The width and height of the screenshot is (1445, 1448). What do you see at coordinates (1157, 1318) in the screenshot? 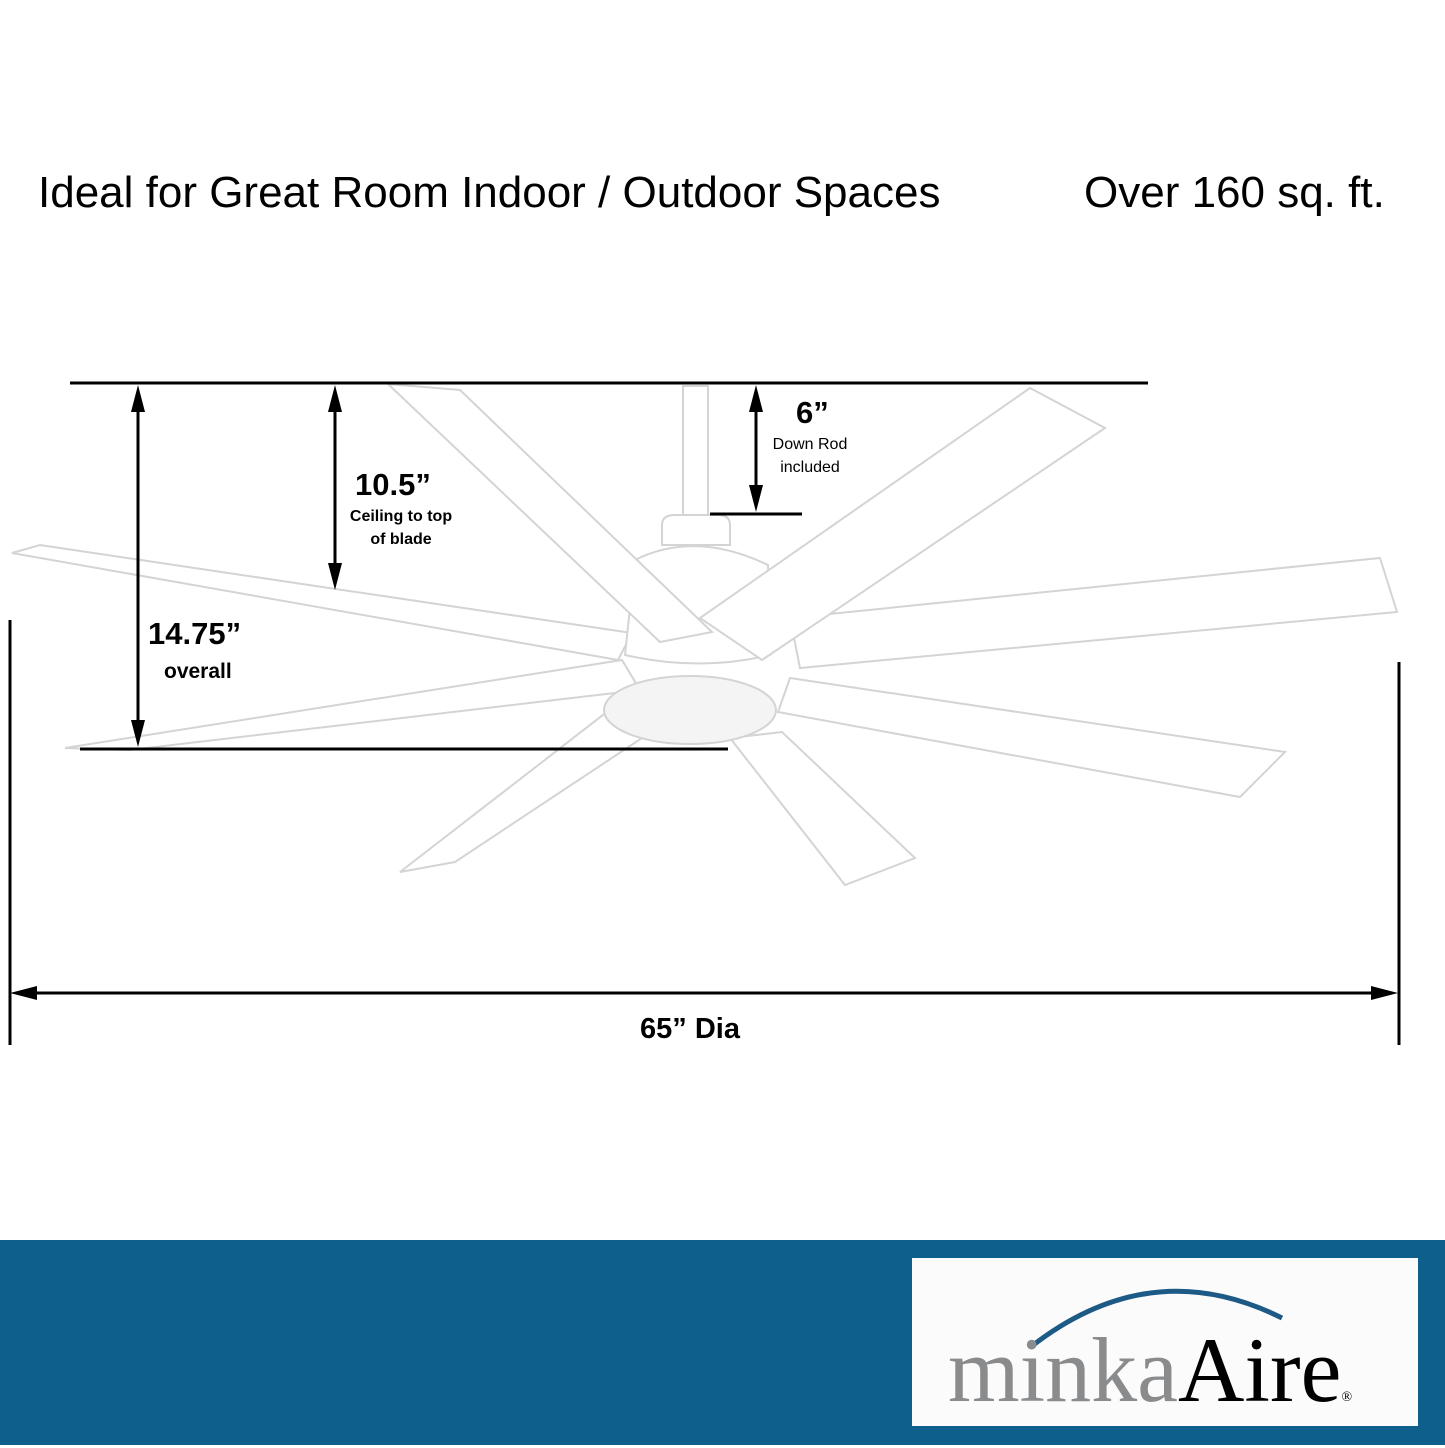
I see `logo-arc` at bounding box center [1157, 1318].